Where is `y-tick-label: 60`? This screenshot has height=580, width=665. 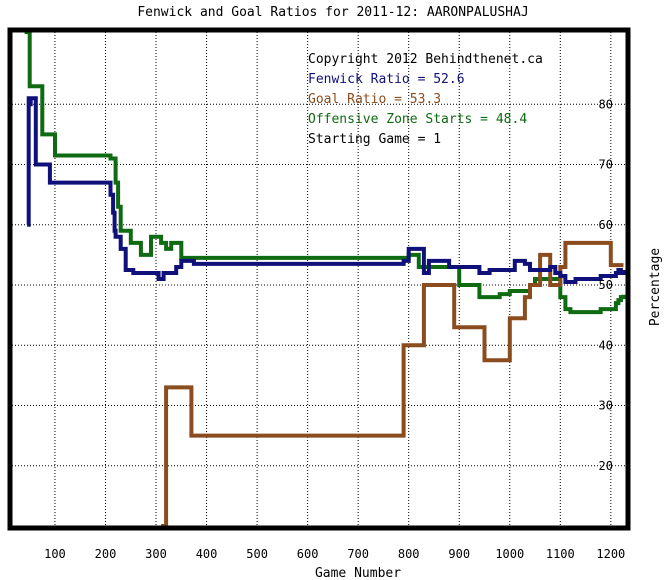
y-tick-label: 60 is located at coordinates (606, 225).